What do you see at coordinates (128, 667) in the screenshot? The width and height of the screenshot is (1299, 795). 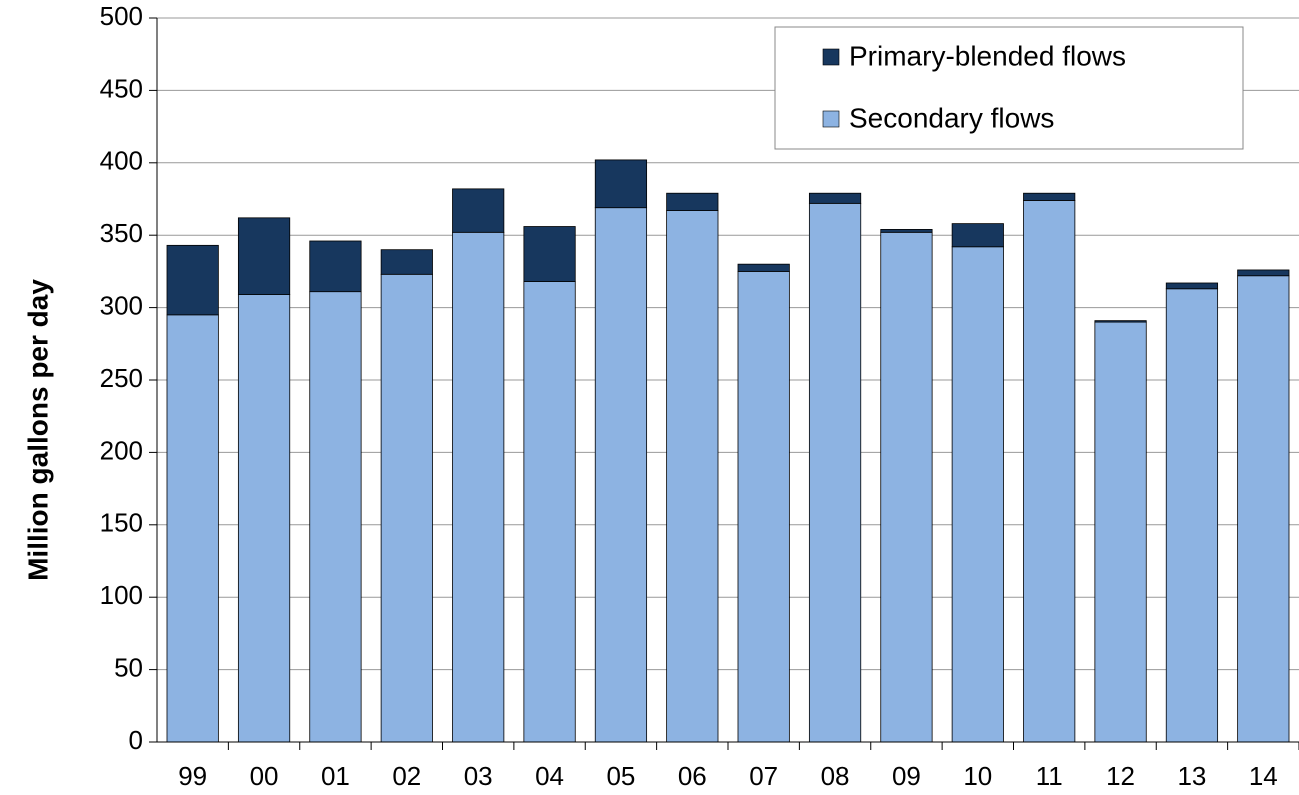 I see `y-tick-label: 50` at bounding box center [128, 667].